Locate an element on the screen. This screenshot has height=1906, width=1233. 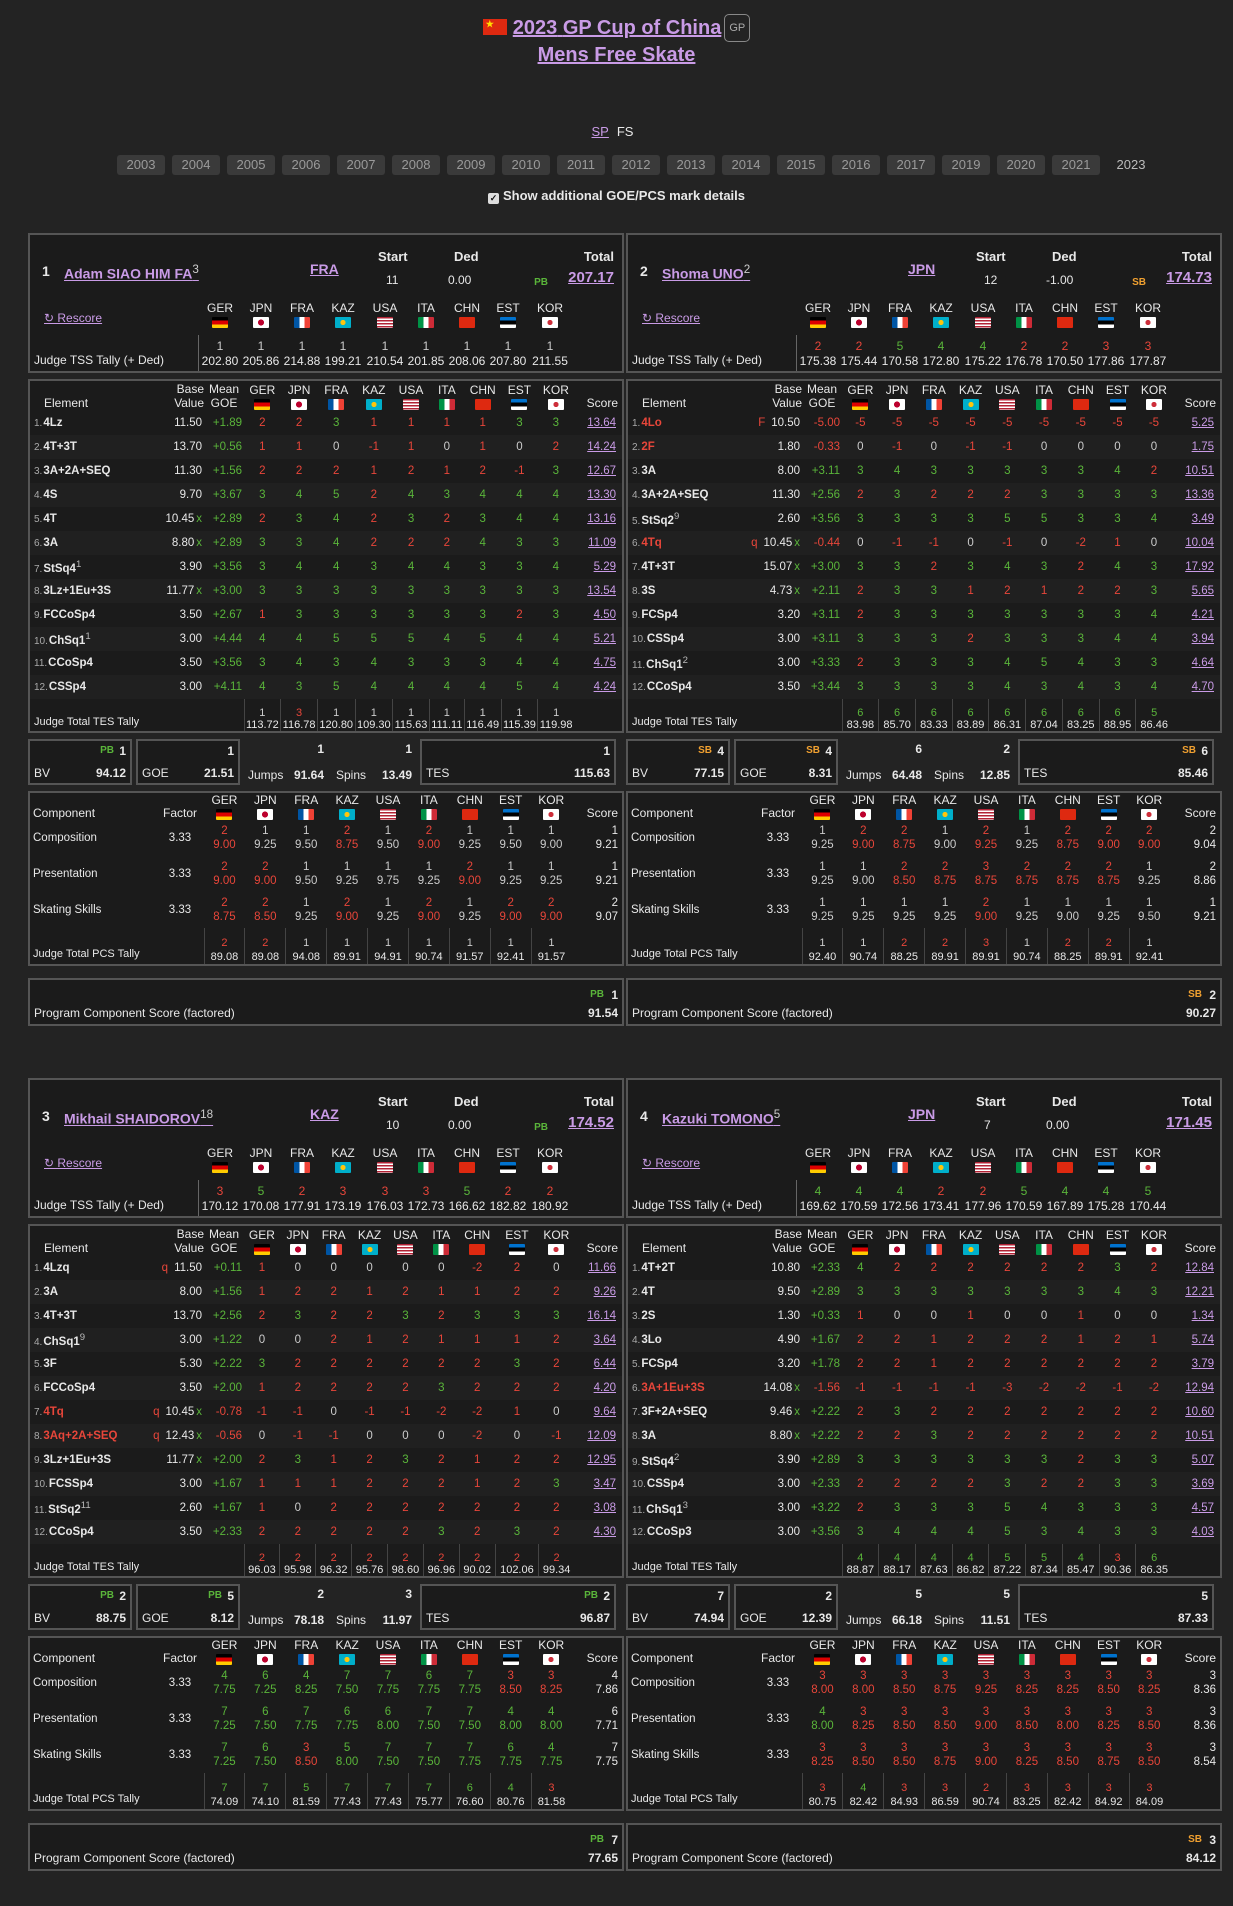
year-link-2011: 2011 is located at coordinates (581, 165).